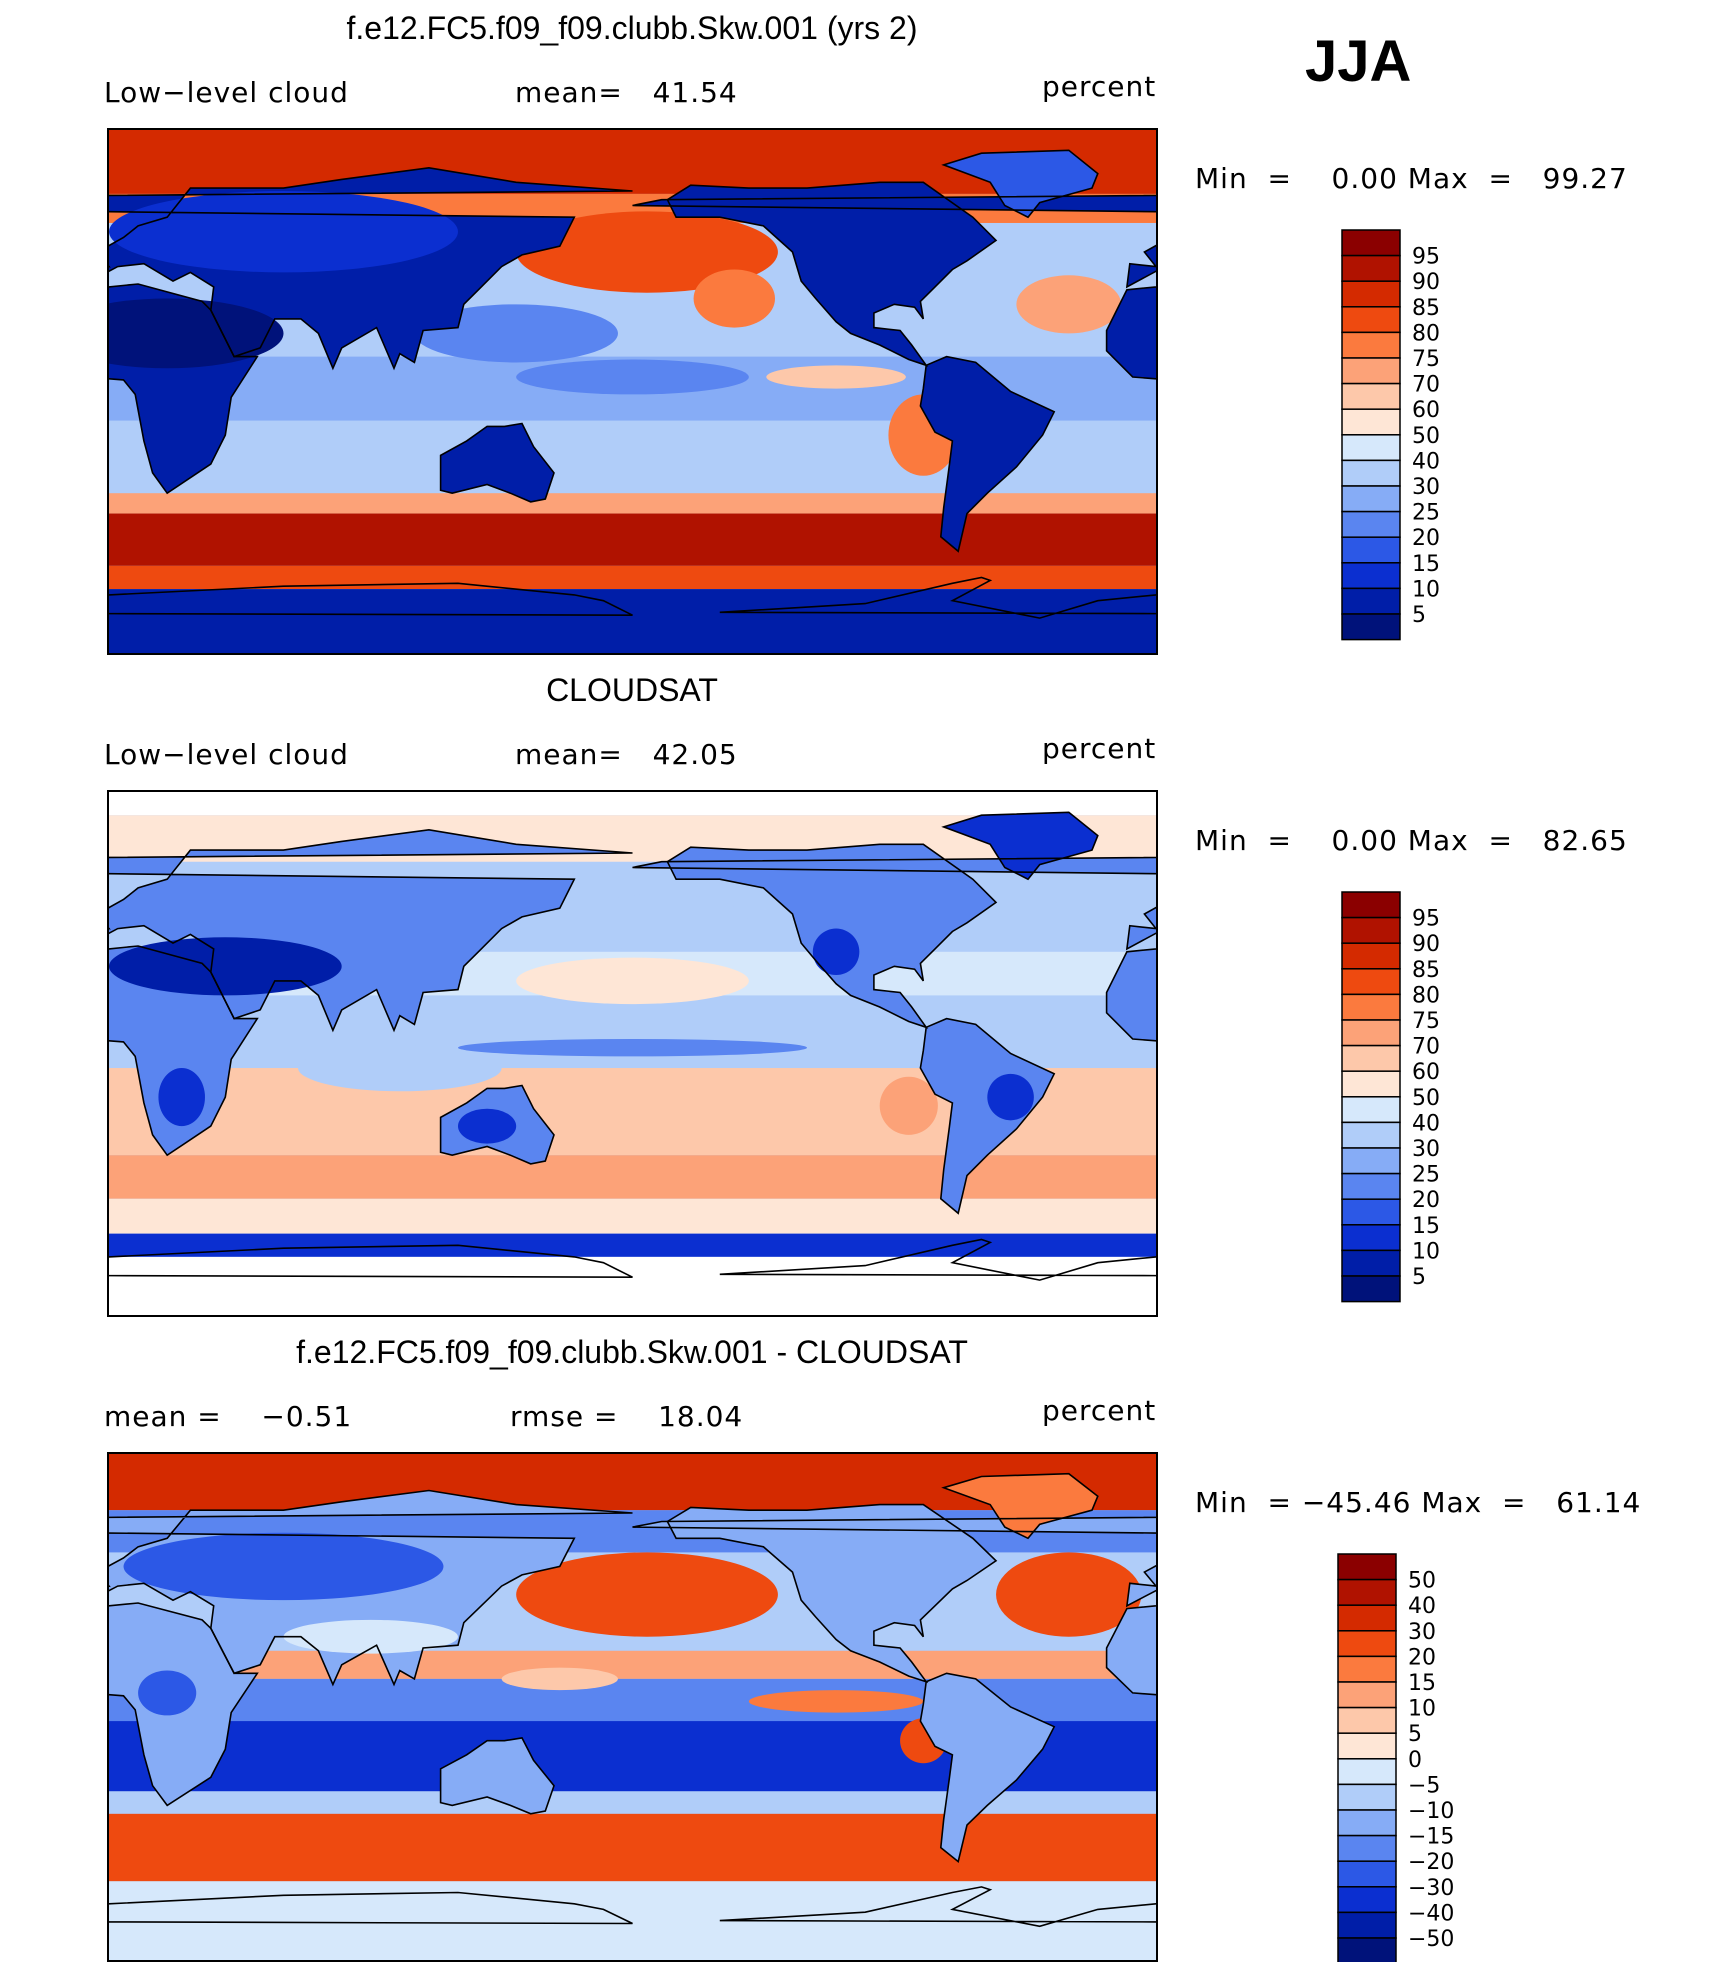 The height and width of the screenshot is (1963, 1710). Describe the element at coordinates (1422, 1683) in the screenshot. I see `colorbar-tick-label: 15` at that location.